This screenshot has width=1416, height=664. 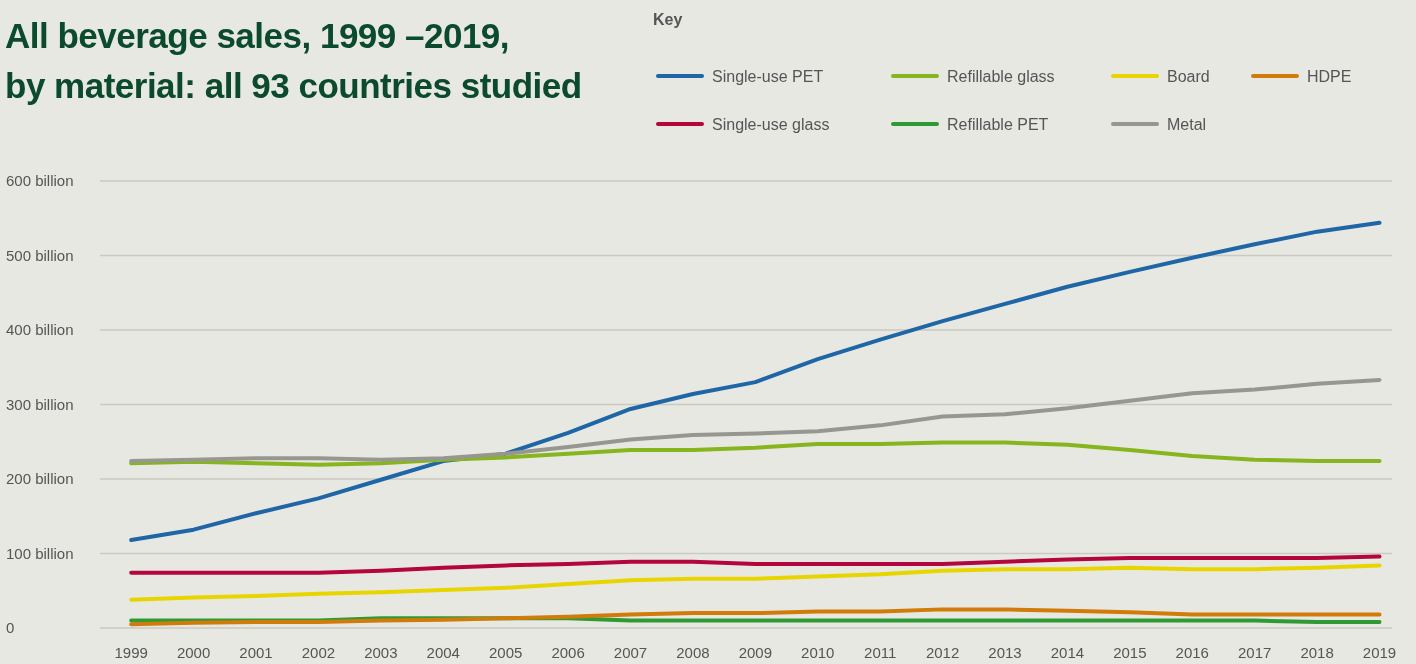 What do you see at coordinates (1130, 652) in the screenshot?
I see `x-tick-label: 2015` at bounding box center [1130, 652].